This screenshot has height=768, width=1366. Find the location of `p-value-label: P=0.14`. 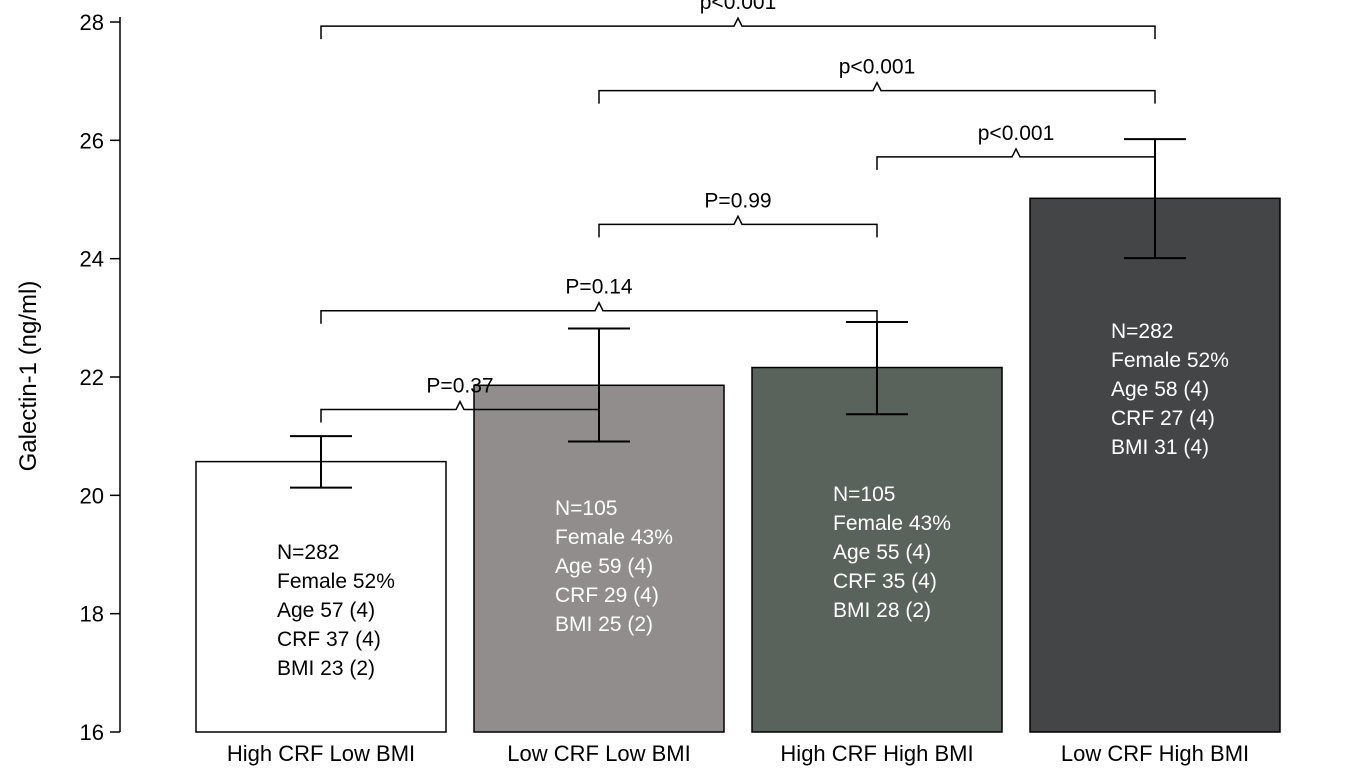

p-value-label: P=0.14 is located at coordinates (598, 287).